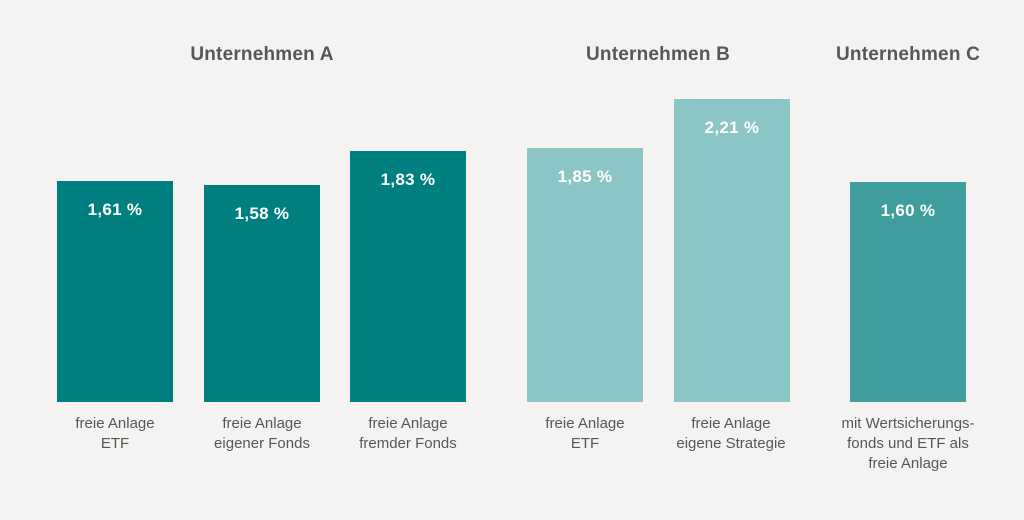 This screenshot has width=1024, height=520. I want to click on category-label-line: eigener Fonds, so click(262, 443).